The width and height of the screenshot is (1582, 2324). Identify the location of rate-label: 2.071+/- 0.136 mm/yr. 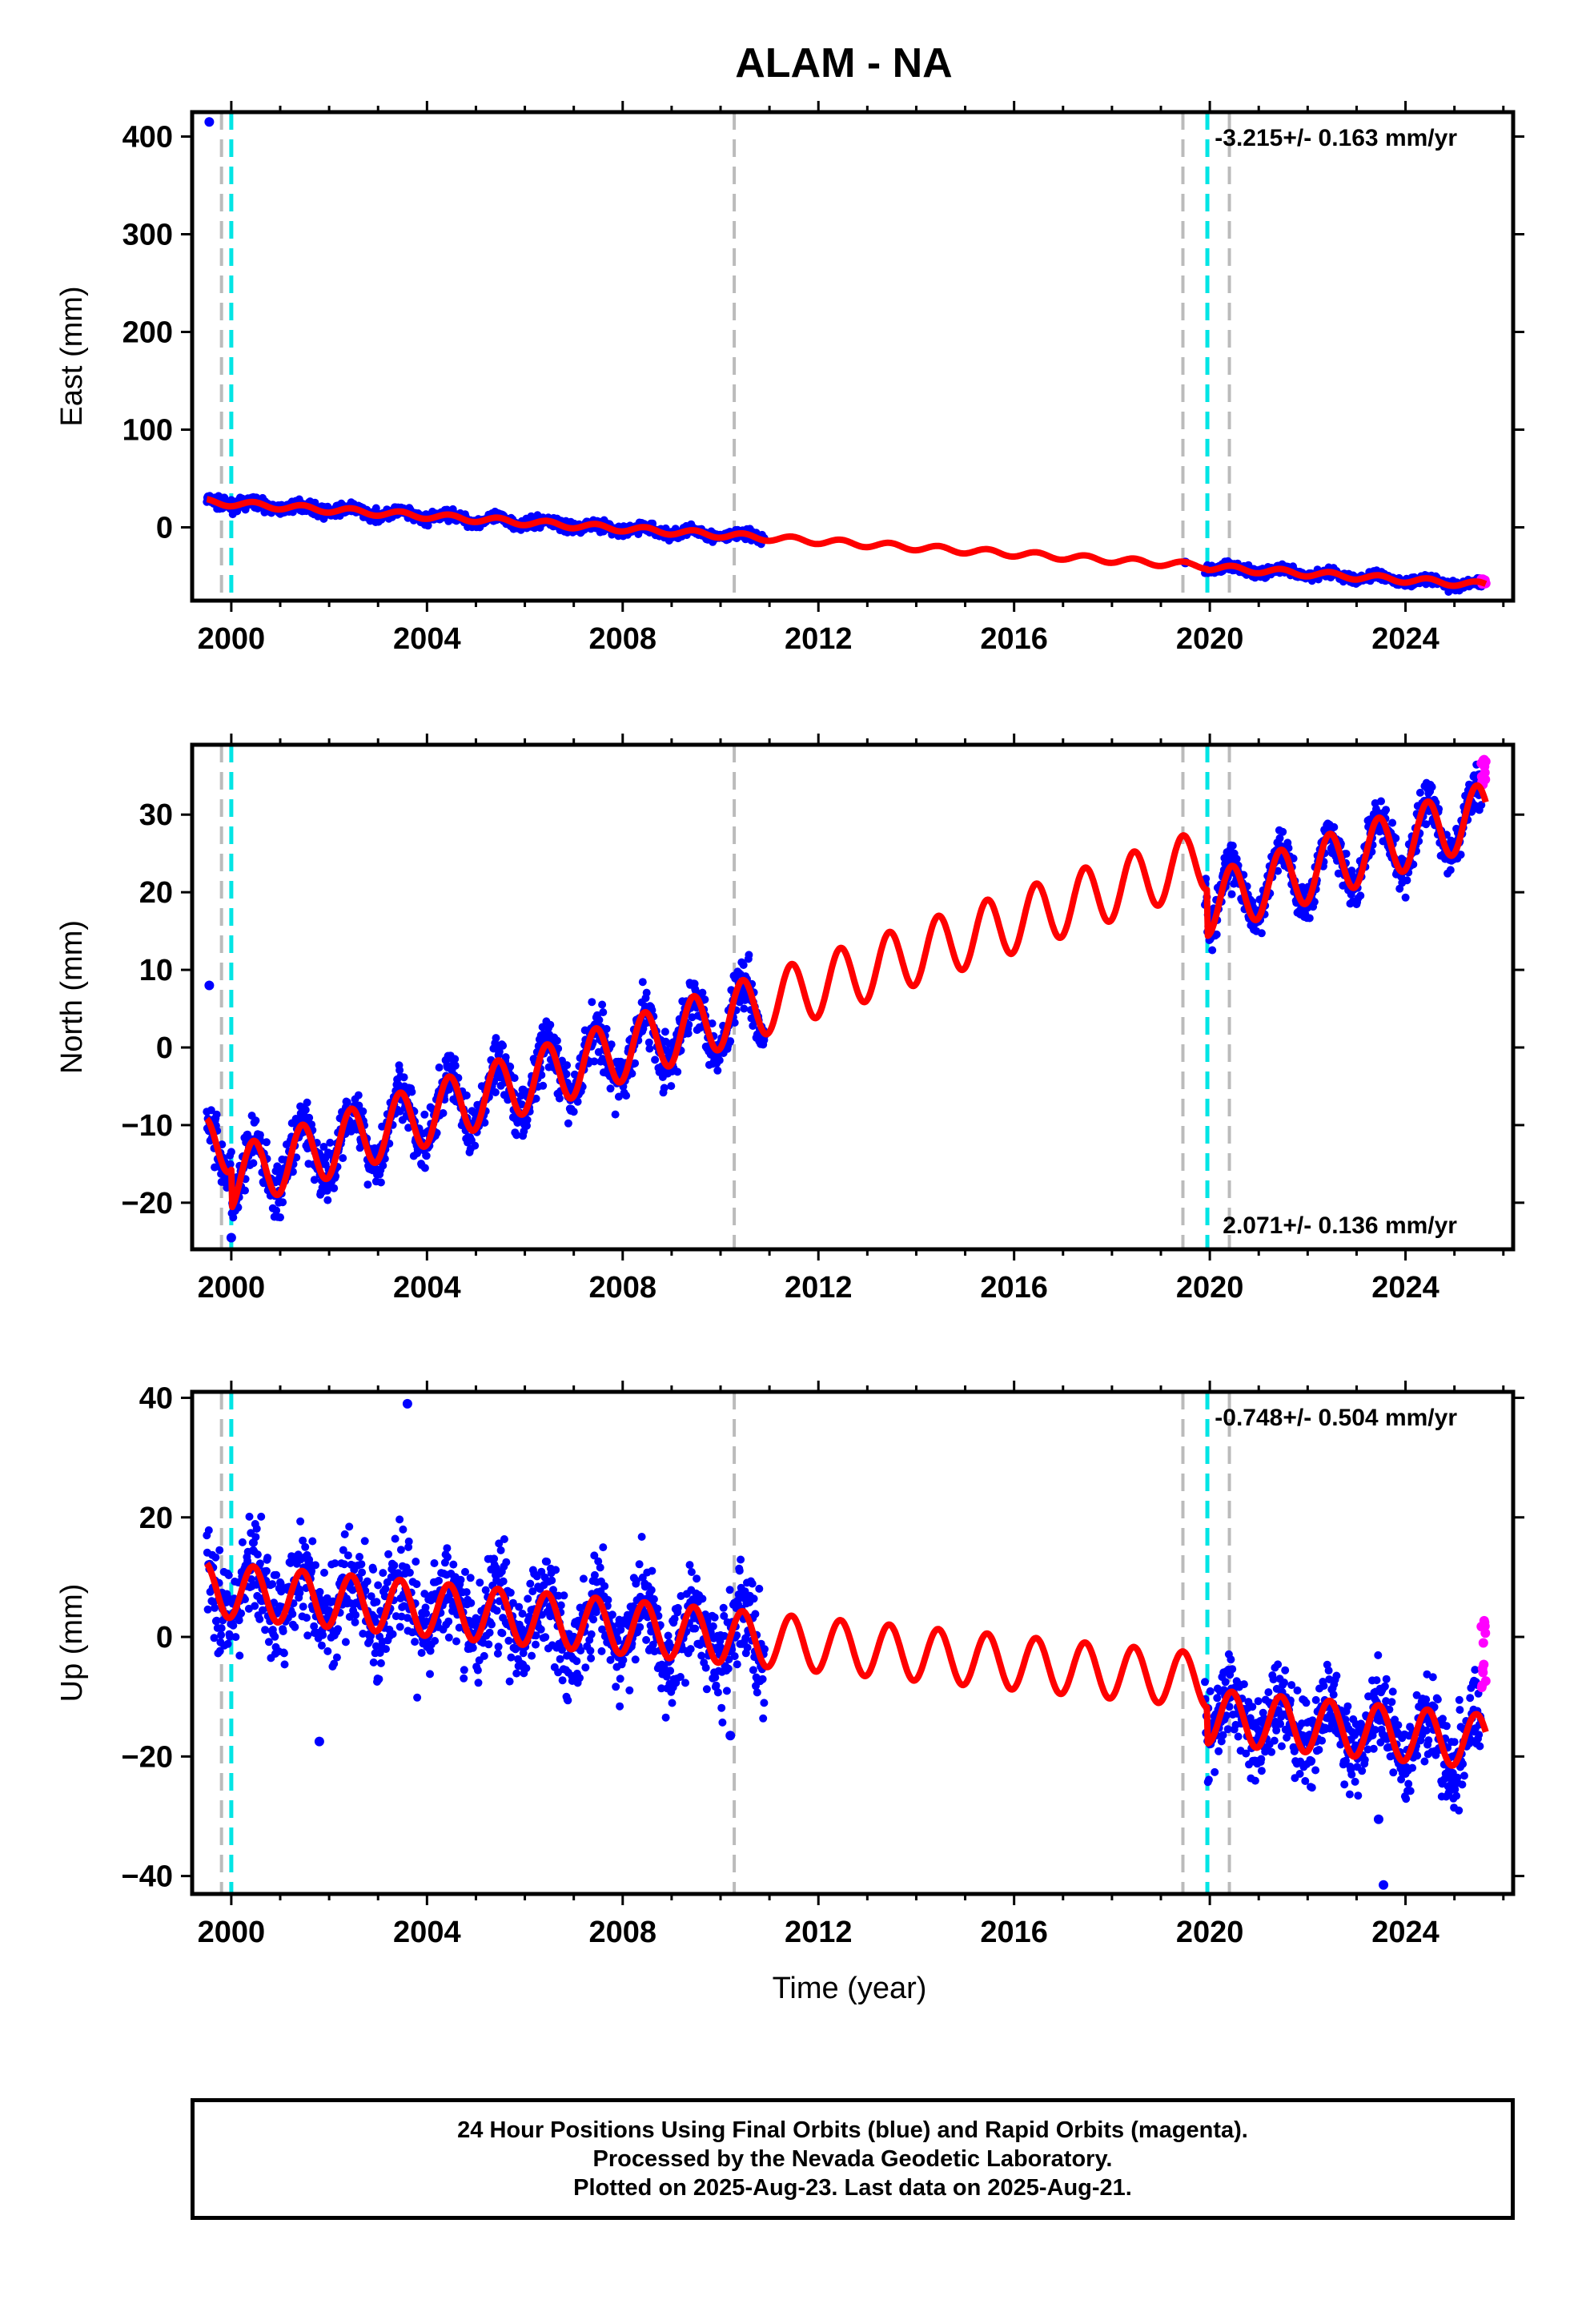
(1340, 1225).